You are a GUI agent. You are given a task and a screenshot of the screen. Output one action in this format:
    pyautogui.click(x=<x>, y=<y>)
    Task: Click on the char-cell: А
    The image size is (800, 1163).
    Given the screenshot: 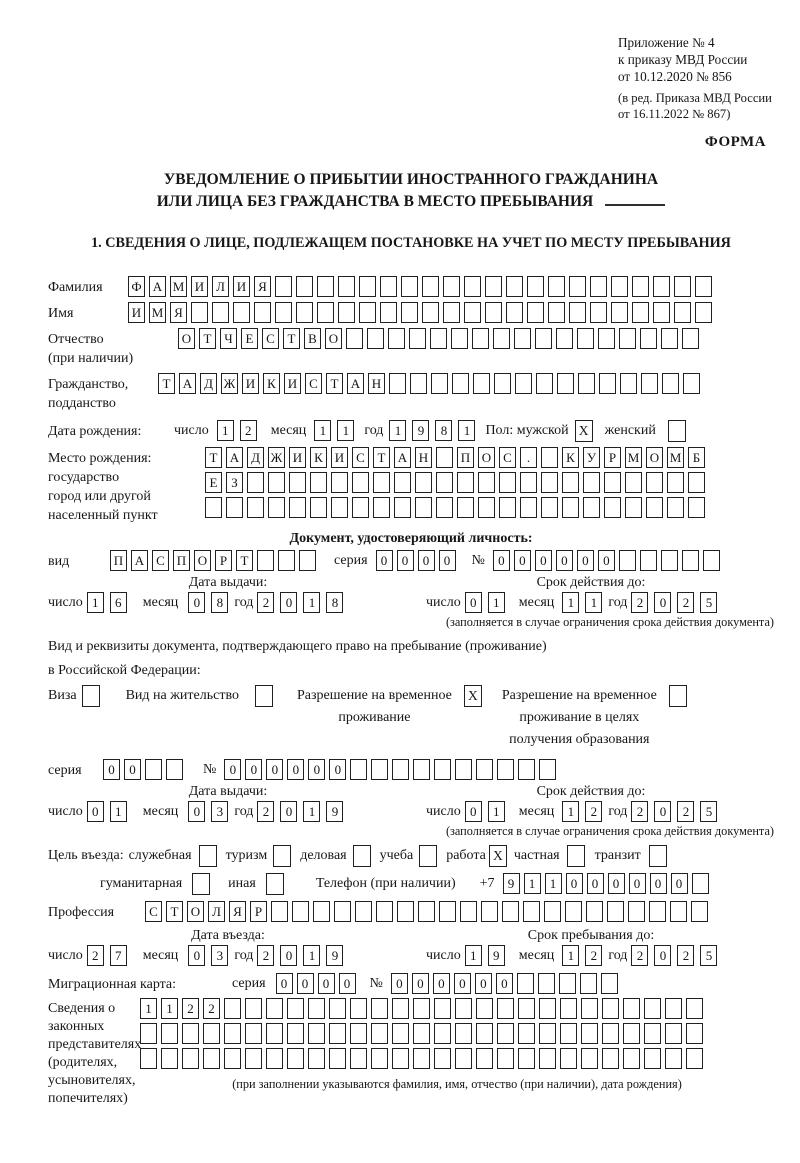 What is the action you would take?
    pyautogui.click(x=187, y=383)
    